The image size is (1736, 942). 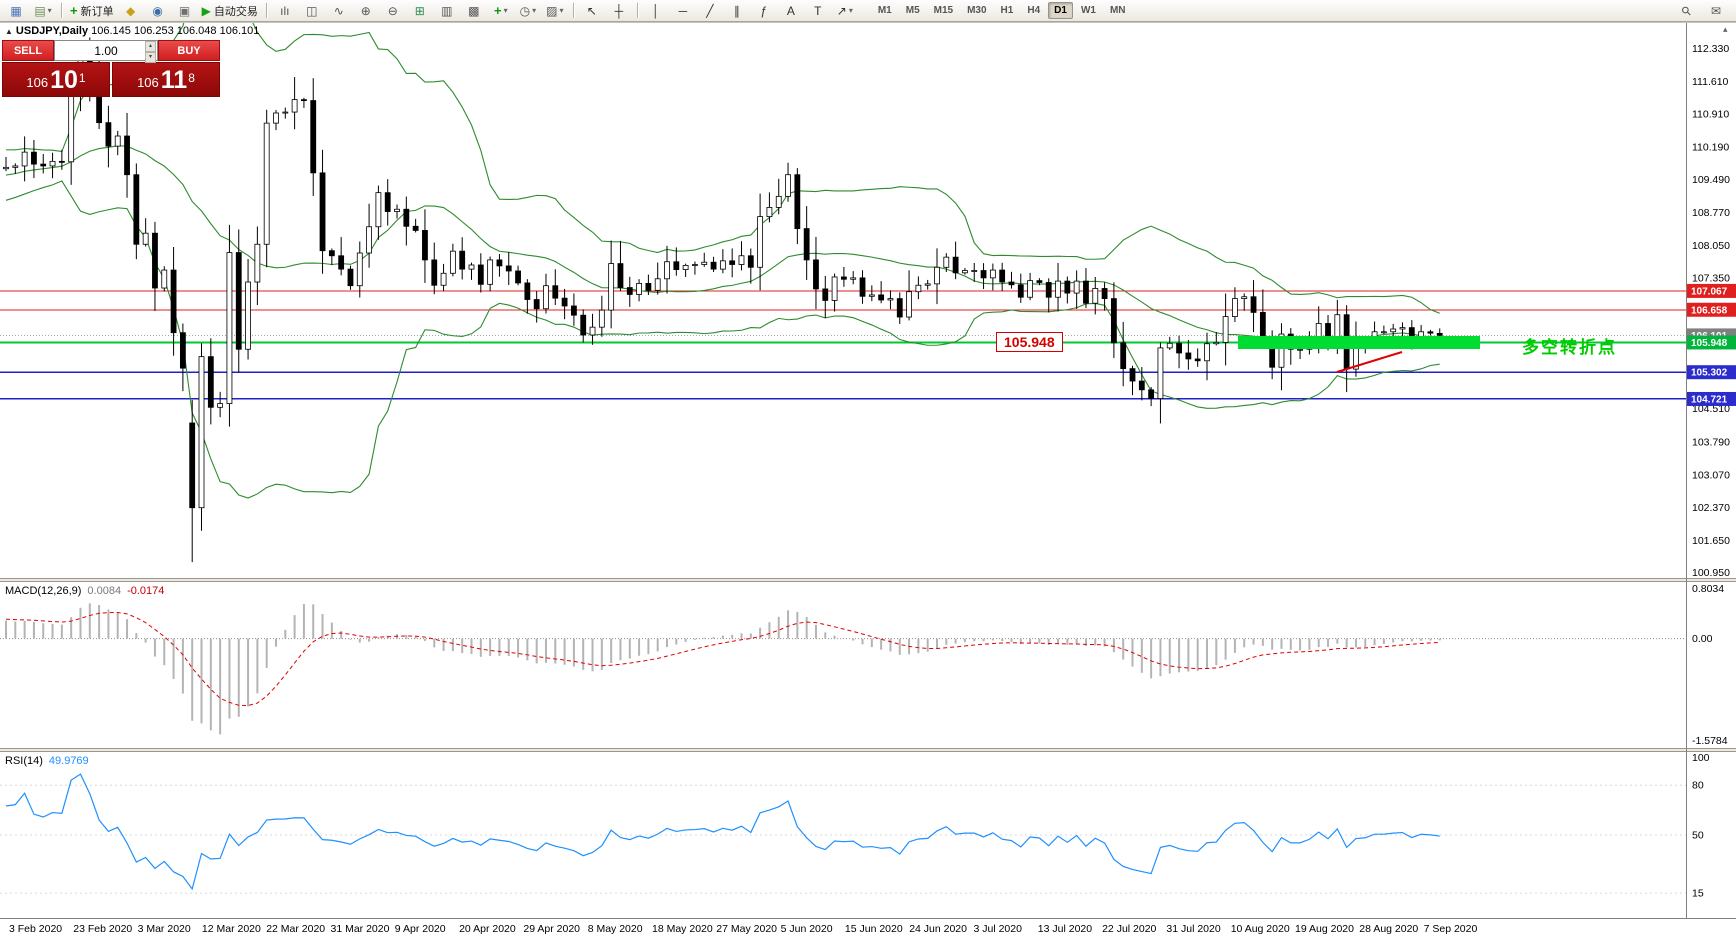 What do you see at coordinates (912, 10) in the screenshot?
I see `timeframe-m5: M5` at bounding box center [912, 10].